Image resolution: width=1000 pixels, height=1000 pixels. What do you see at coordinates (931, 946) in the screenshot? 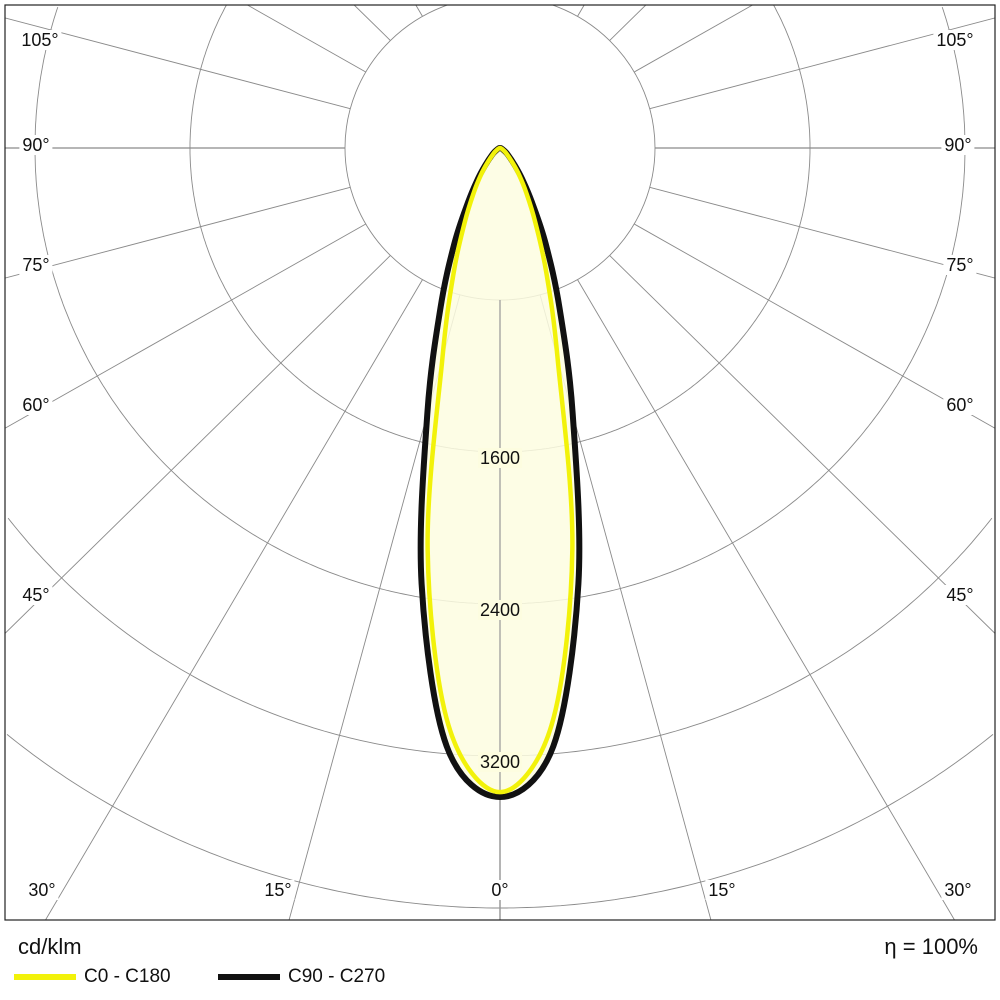
I see `efficiency-label: η = 100%` at bounding box center [931, 946].